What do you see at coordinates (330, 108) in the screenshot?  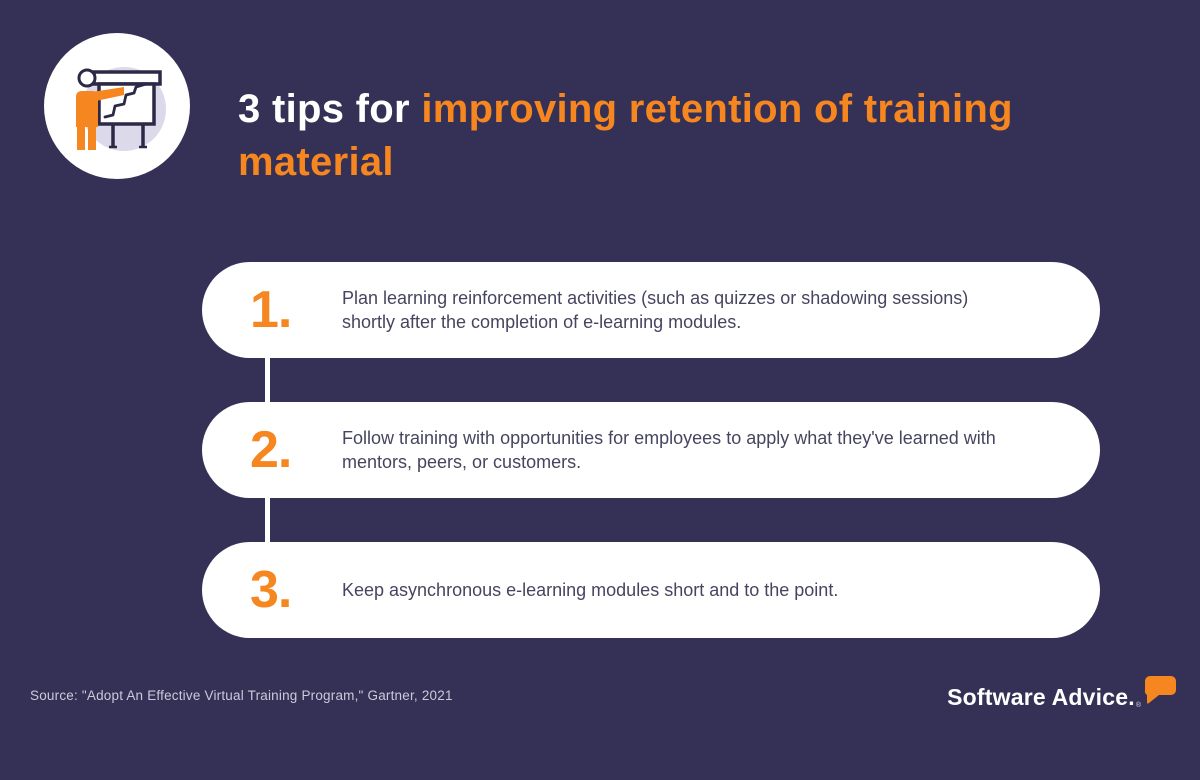 I see `title-prefix: 3 tips for` at bounding box center [330, 108].